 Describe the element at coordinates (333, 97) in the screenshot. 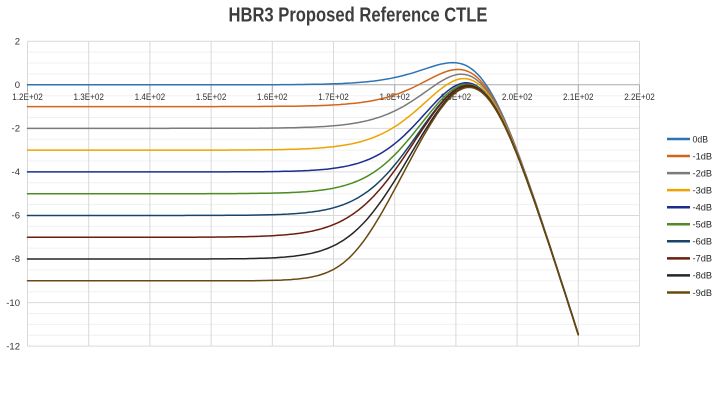

I see `svg-text: 1.7E+02` at that location.